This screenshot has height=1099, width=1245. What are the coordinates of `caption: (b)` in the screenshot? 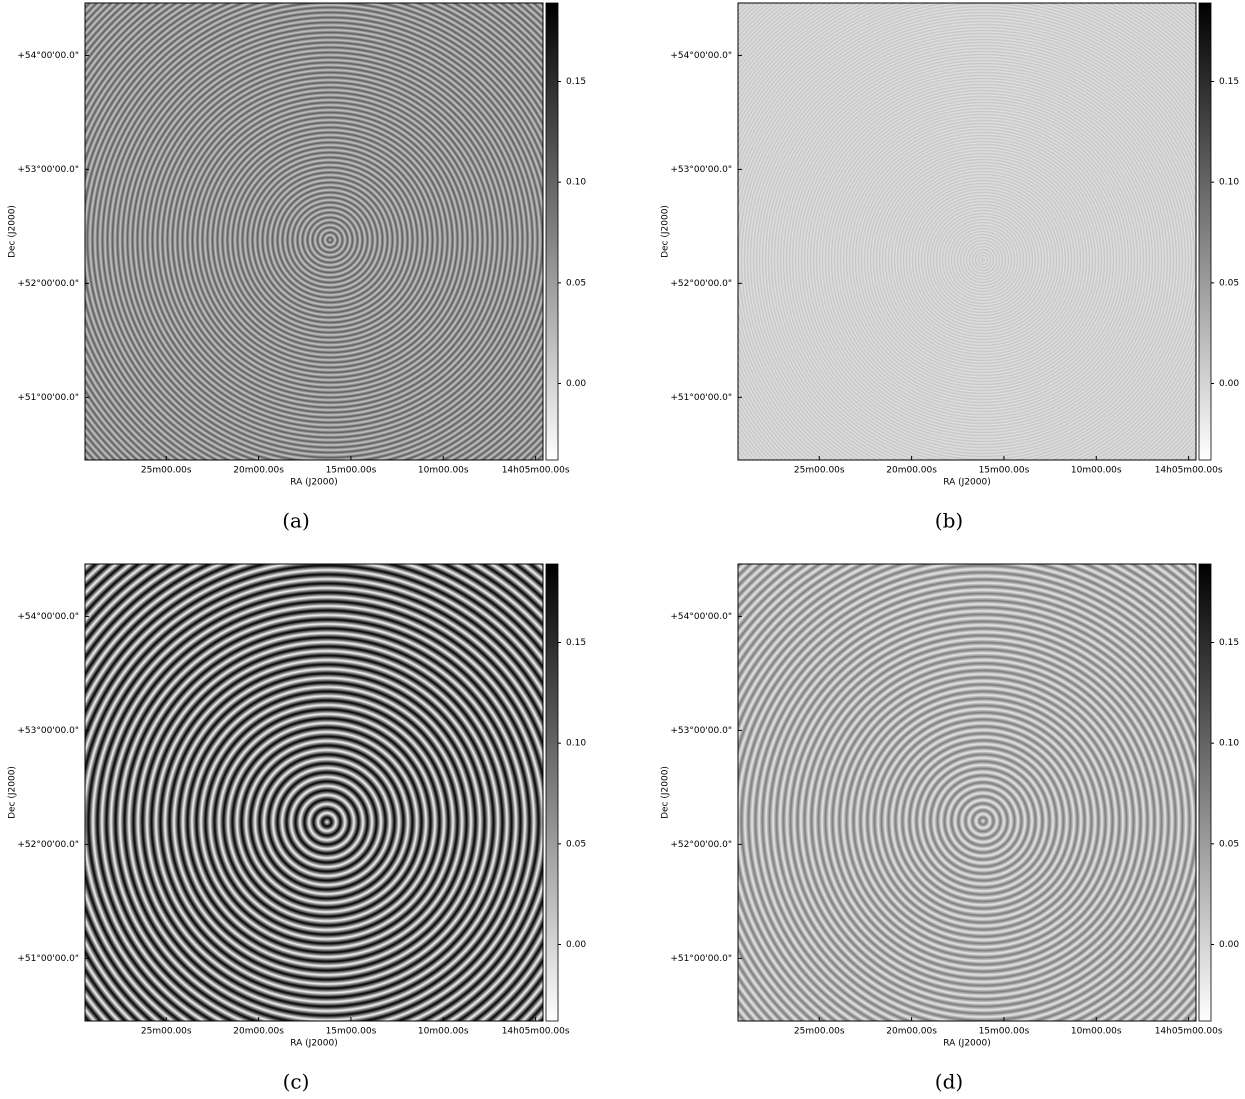 It's located at (949, 521).